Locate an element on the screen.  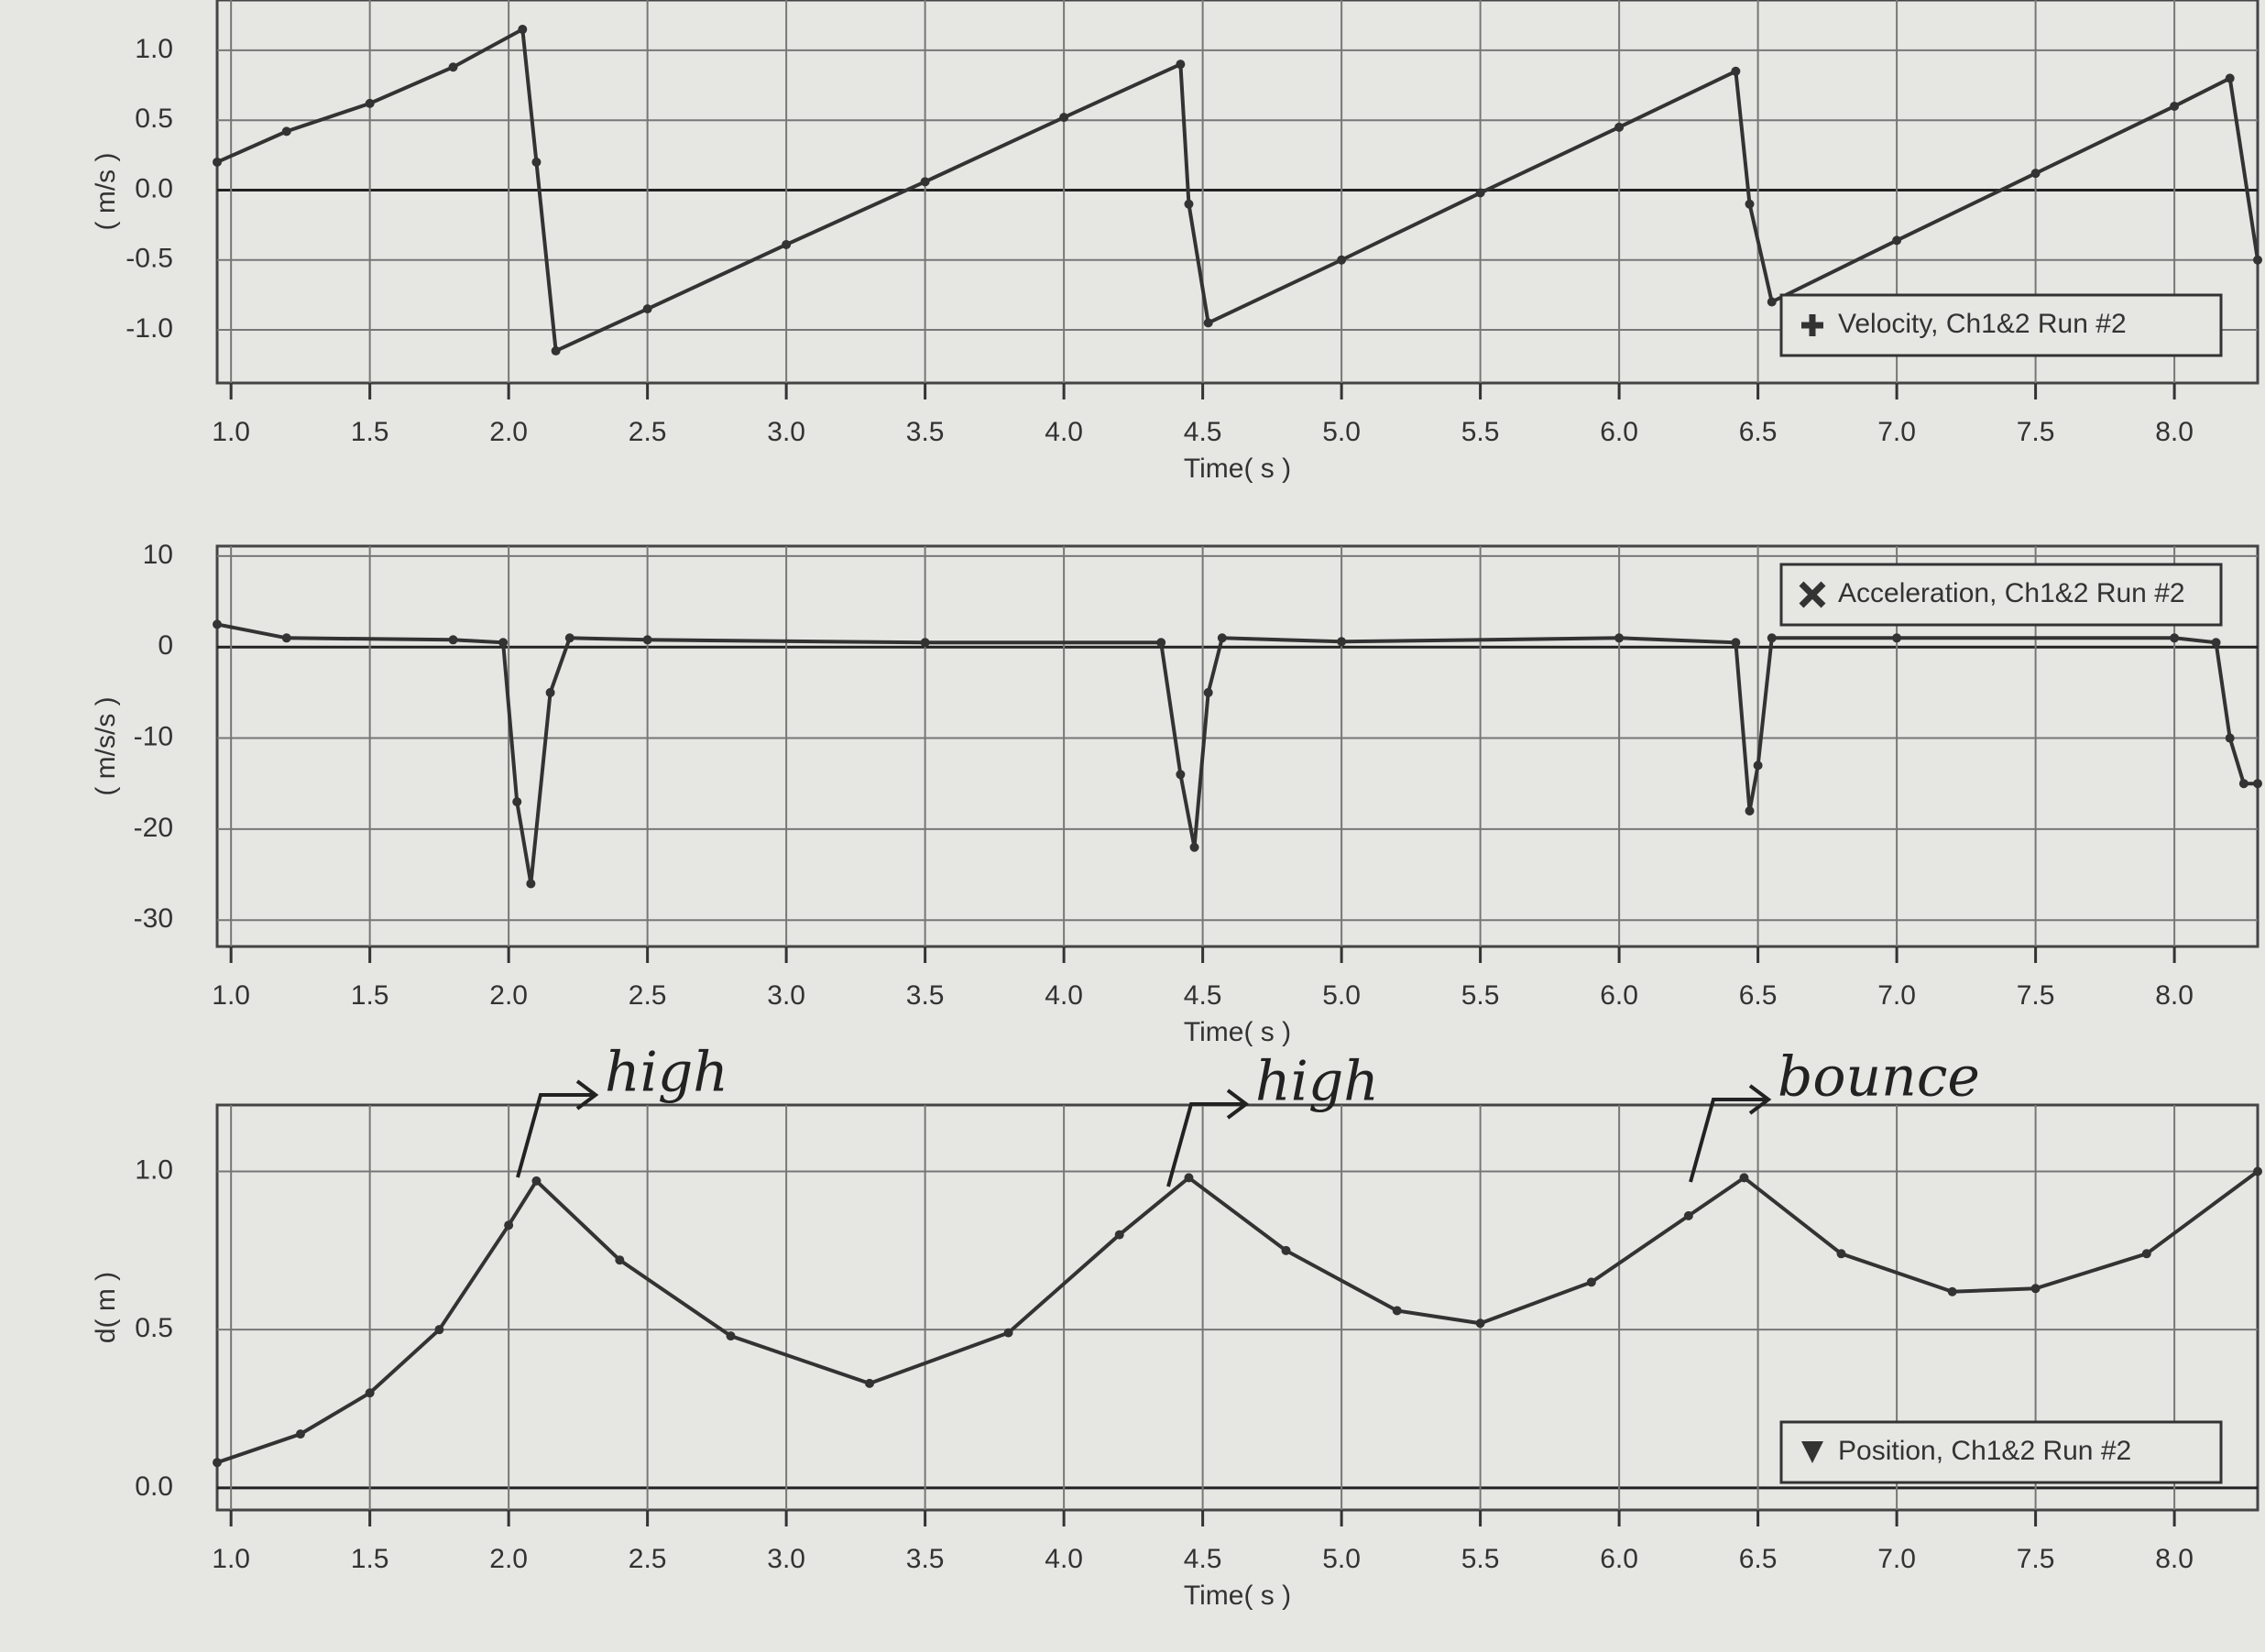
legend-label: Velocity, Ch1&2 Run #2 is located at coordinates (1982, 324).